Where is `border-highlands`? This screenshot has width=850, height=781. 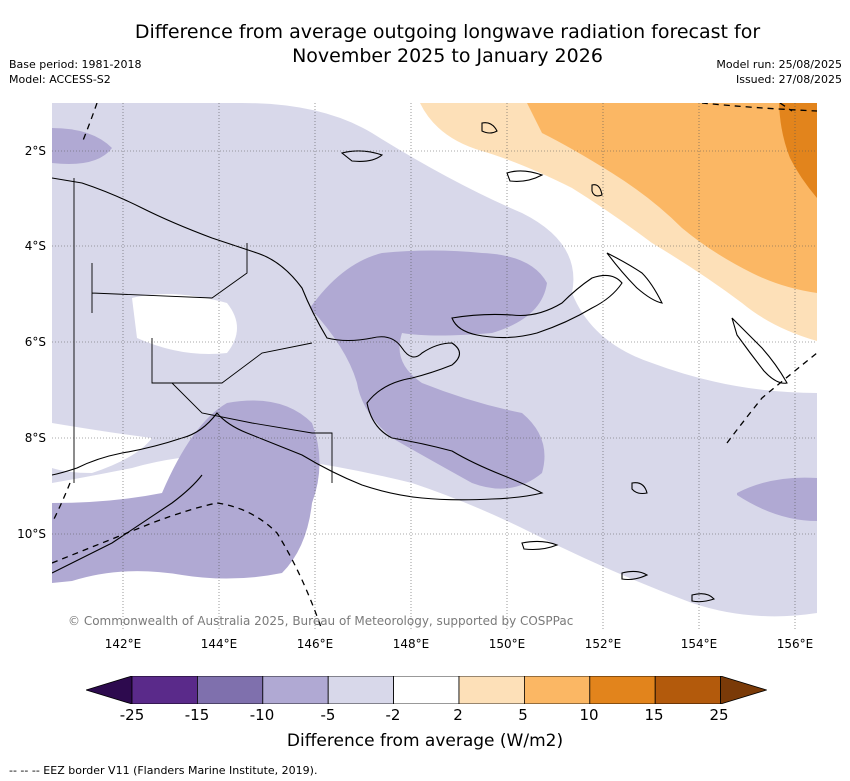 border-highlands is located at coordinates (232, 361).